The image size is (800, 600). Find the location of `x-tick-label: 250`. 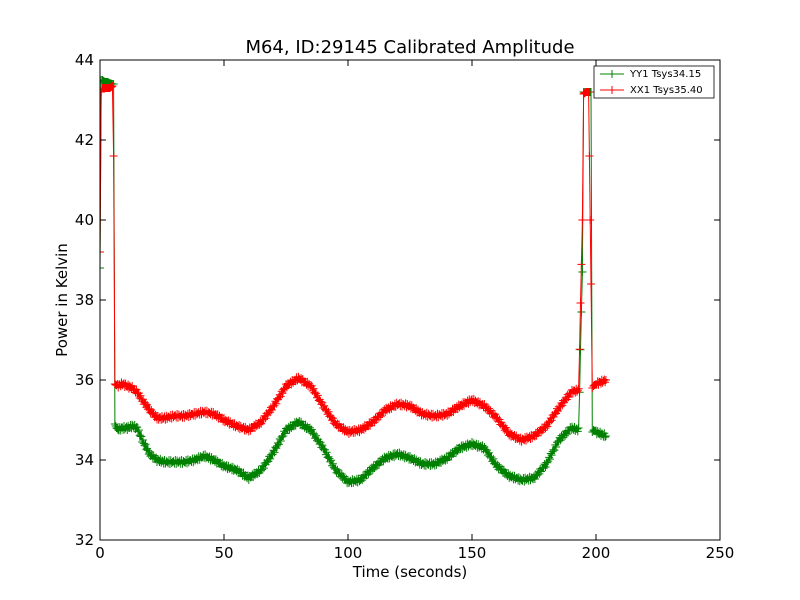

x-tick-label: 250 is located at coordinates (720, 553).